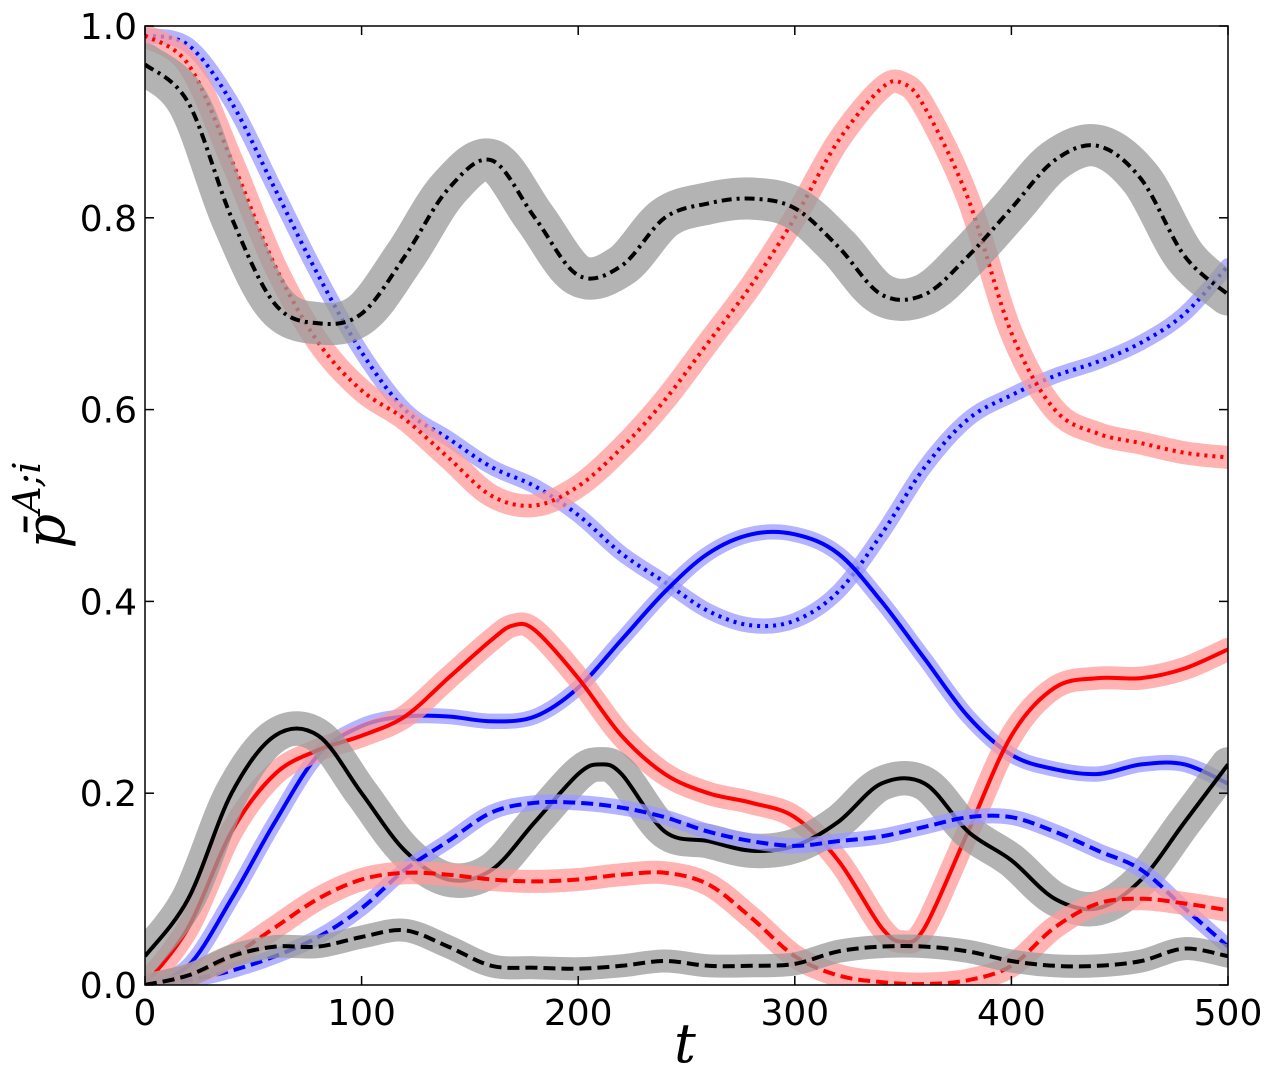 Image resolution: width=1273 pixels, height=1074 pixels. What do you see at coordinates (686, 956) in the screenshot?
I see `series-9-line` at bounding box center [686, 956].